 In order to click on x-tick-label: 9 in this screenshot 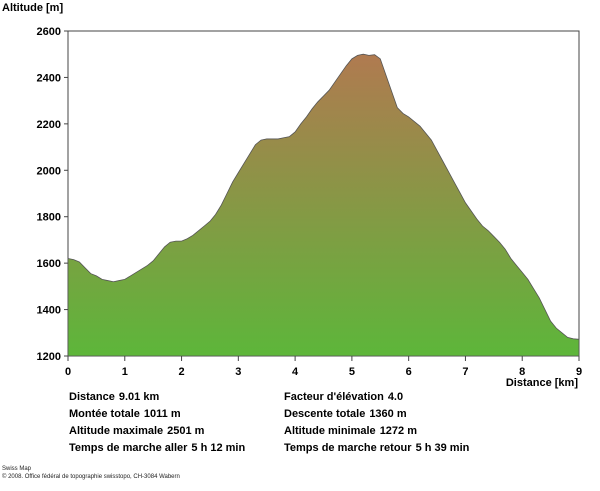, I will do `click(579, 372)`.